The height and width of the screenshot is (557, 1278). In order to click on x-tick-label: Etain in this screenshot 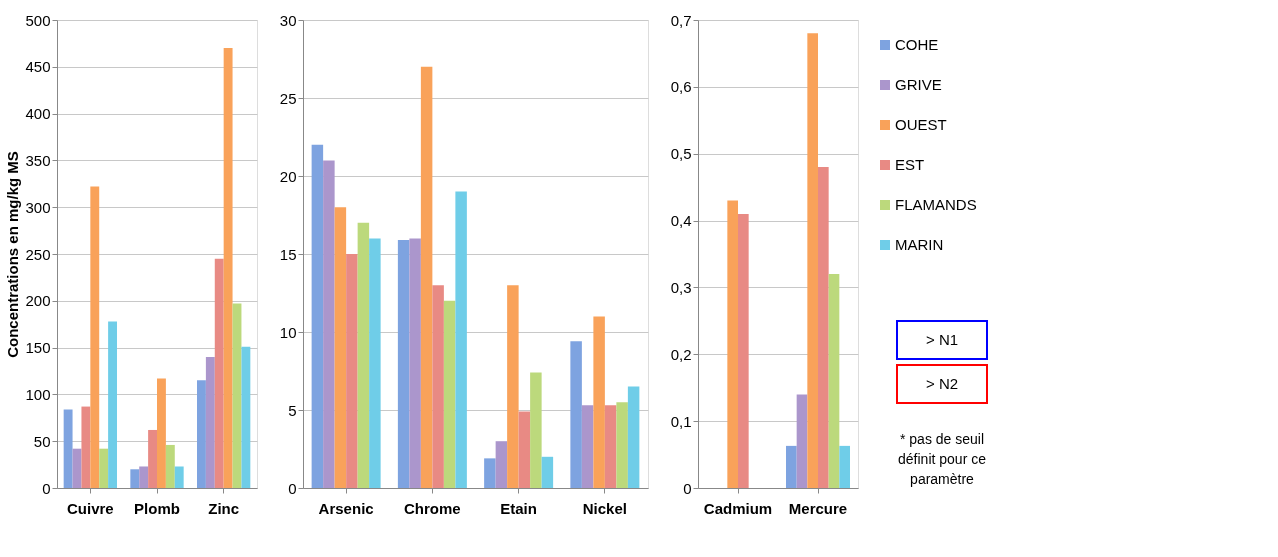, I will do `click(518, 508)`.